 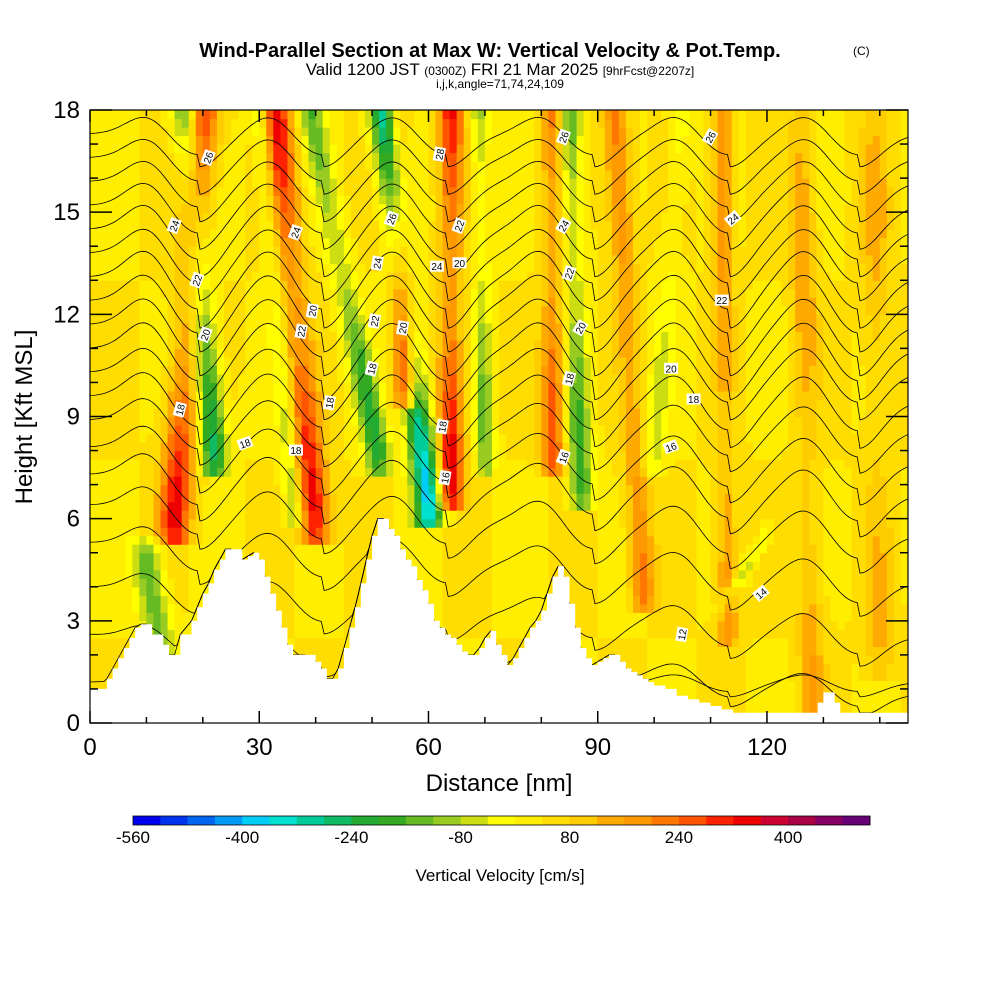 I want to click on colorbar-tick-label: -80, so click(x=460, y=837).